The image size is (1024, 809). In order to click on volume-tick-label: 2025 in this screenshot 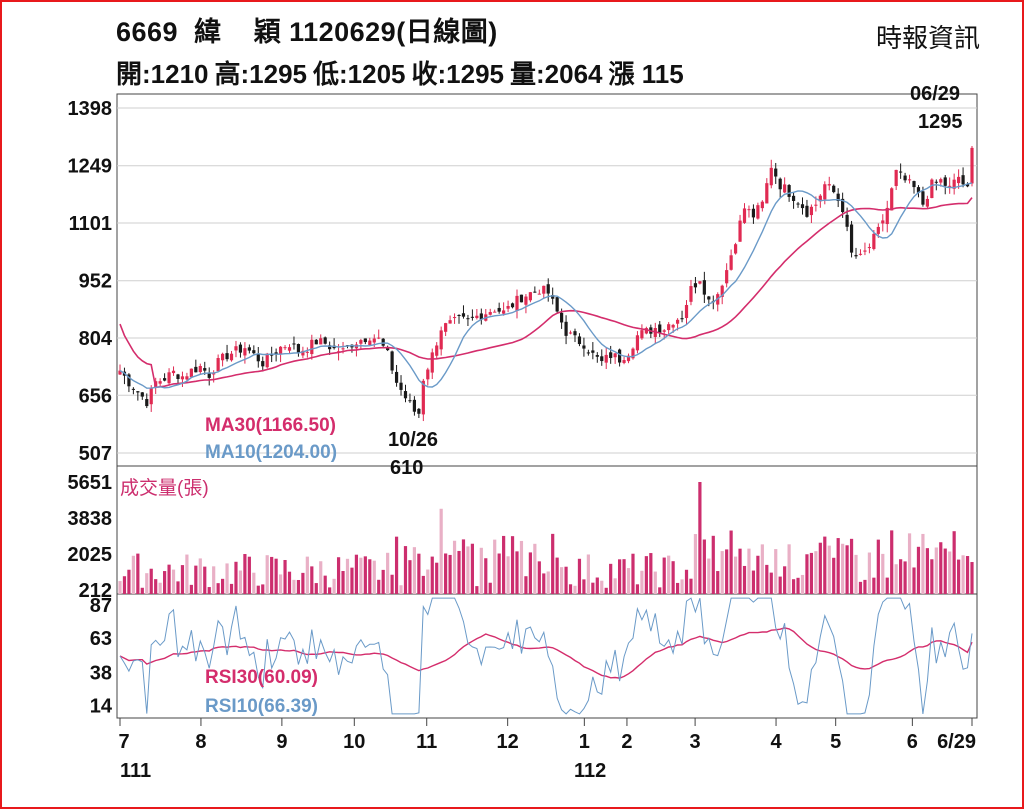, I will do `click(90, 555)`.